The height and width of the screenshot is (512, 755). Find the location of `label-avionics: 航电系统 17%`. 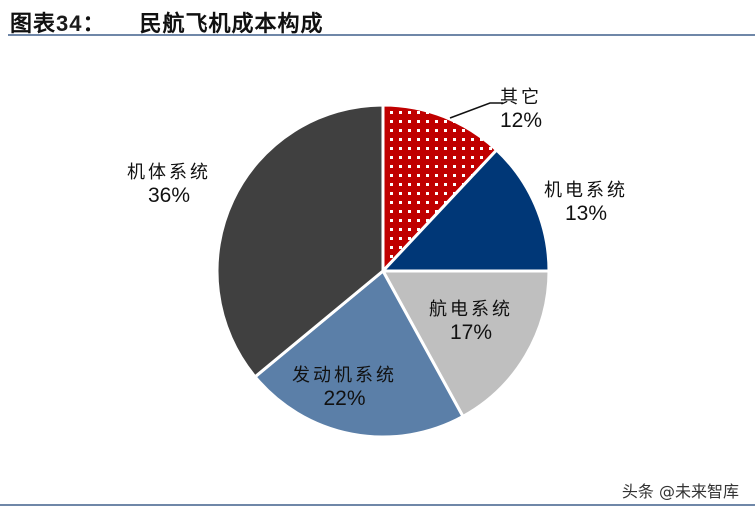

label-avionics: 航电系统 17% is located at coordinates (471, 321).